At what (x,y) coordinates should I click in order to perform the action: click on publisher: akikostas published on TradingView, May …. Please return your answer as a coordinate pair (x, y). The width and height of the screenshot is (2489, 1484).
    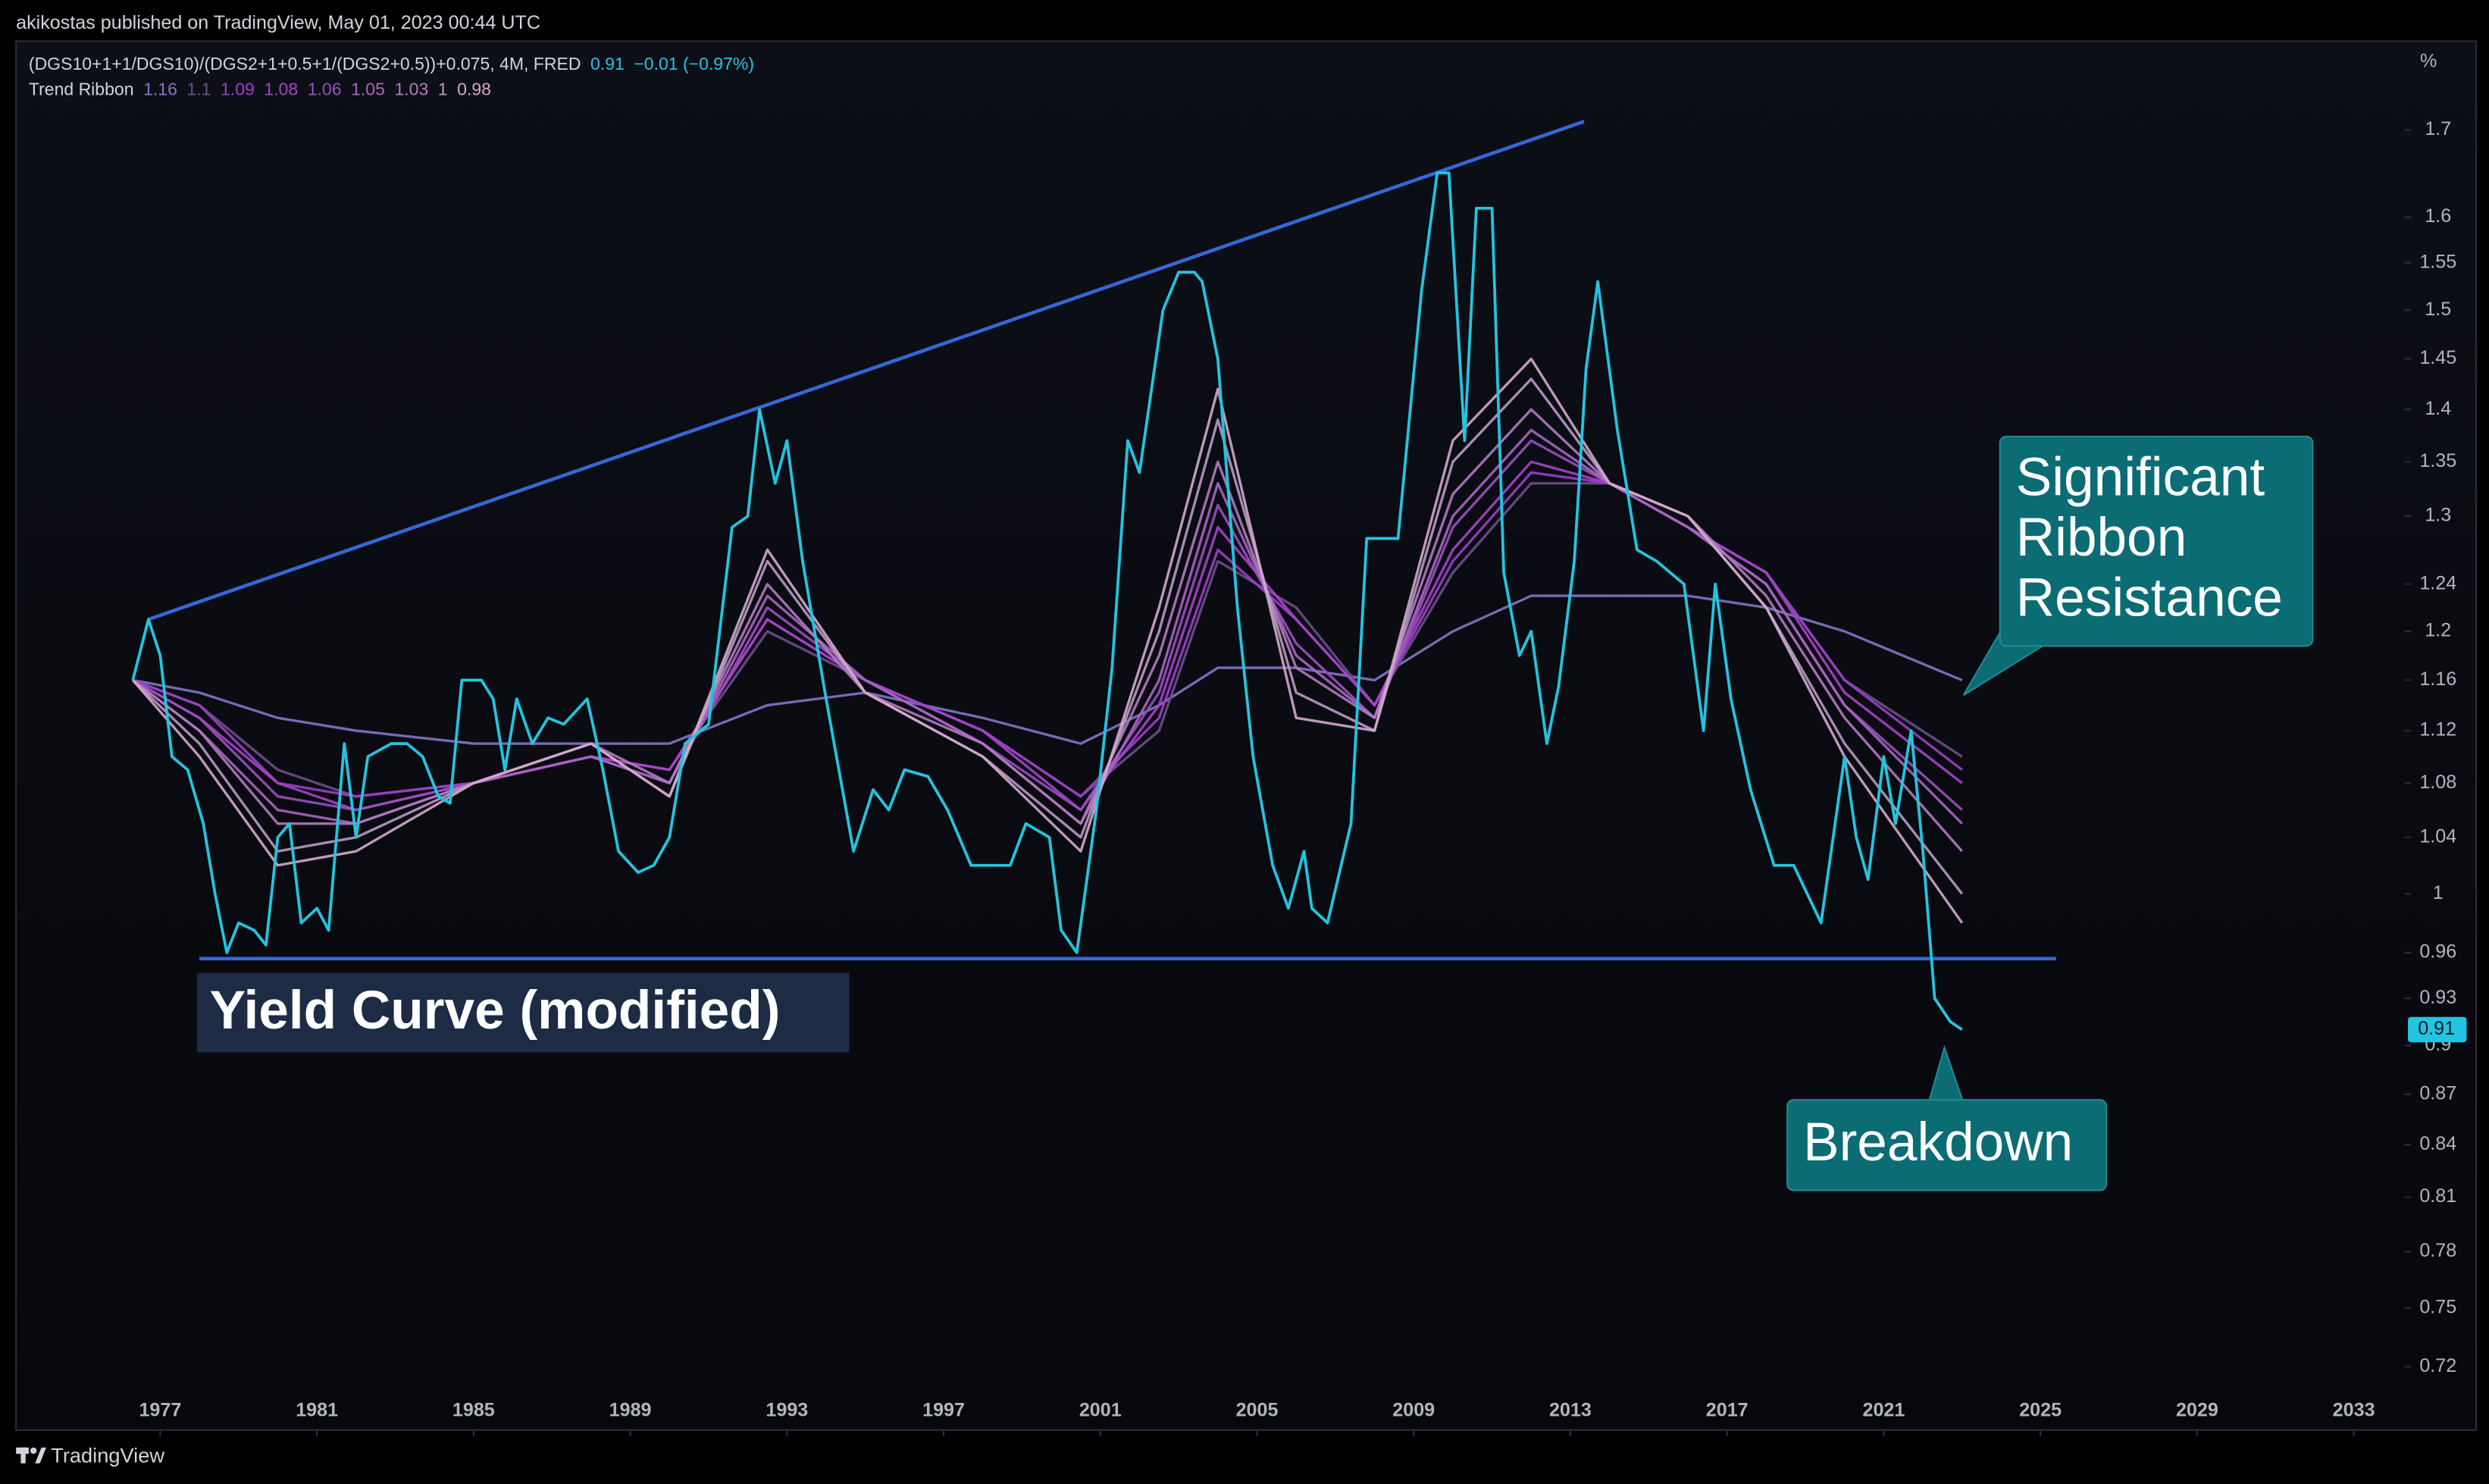
    Looking at the image, I should click on (278, 22).